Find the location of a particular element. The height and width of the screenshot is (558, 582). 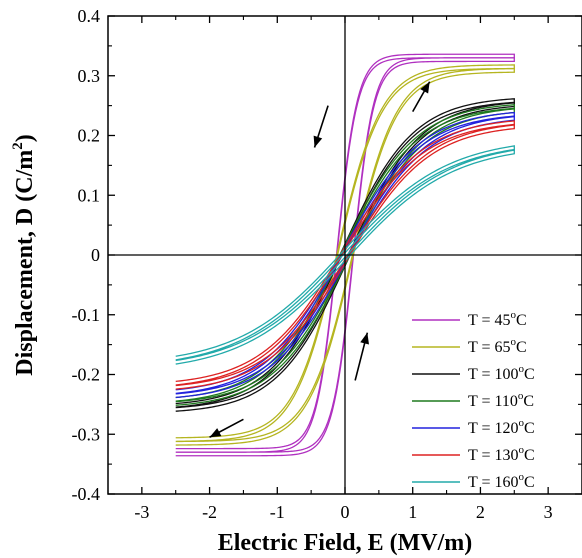

y-tick-label: 0.1 is located at coordinates (89, 195).